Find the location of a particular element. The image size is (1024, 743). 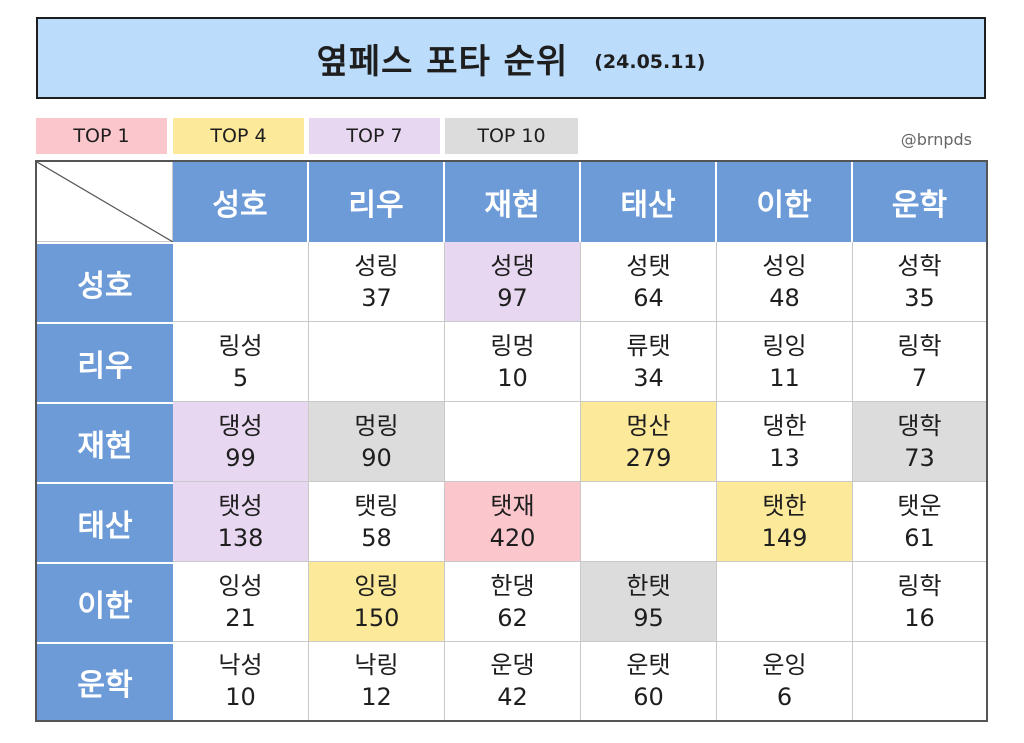

pair-count: 99 is located at coordinates (240, 457).